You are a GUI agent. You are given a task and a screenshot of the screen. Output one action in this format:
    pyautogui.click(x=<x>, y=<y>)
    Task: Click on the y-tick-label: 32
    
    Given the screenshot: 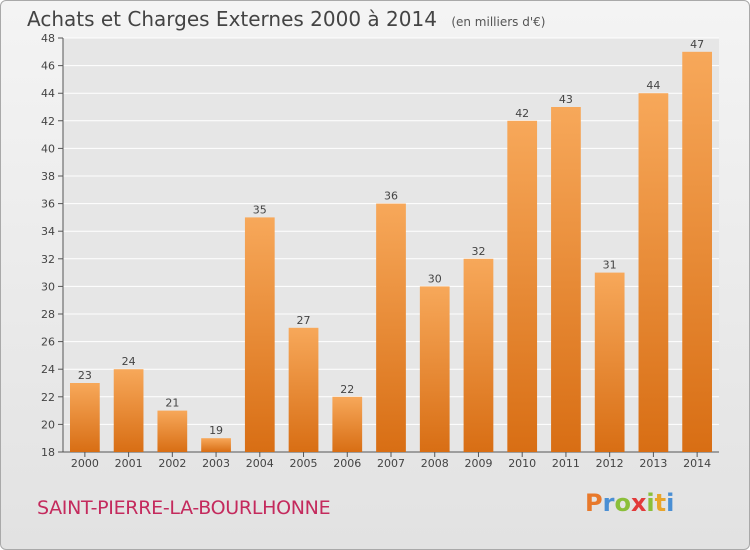 What is the action you would take?
    pyautogui.click(x=48, y=259)
    